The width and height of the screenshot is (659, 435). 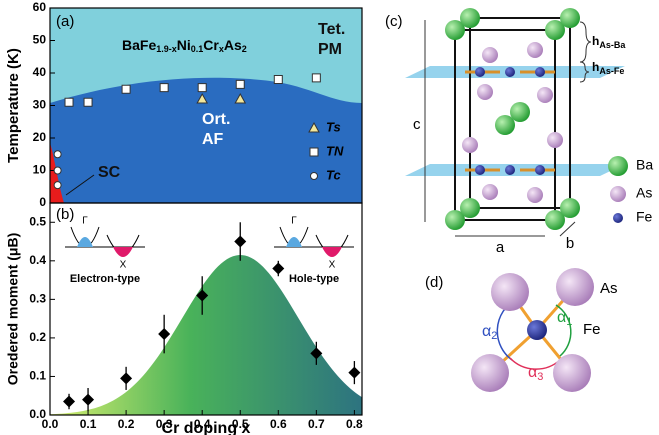 I want to click on bond-panel: (d) As Fe α1 α2 α3, so click(x=521, y=330).